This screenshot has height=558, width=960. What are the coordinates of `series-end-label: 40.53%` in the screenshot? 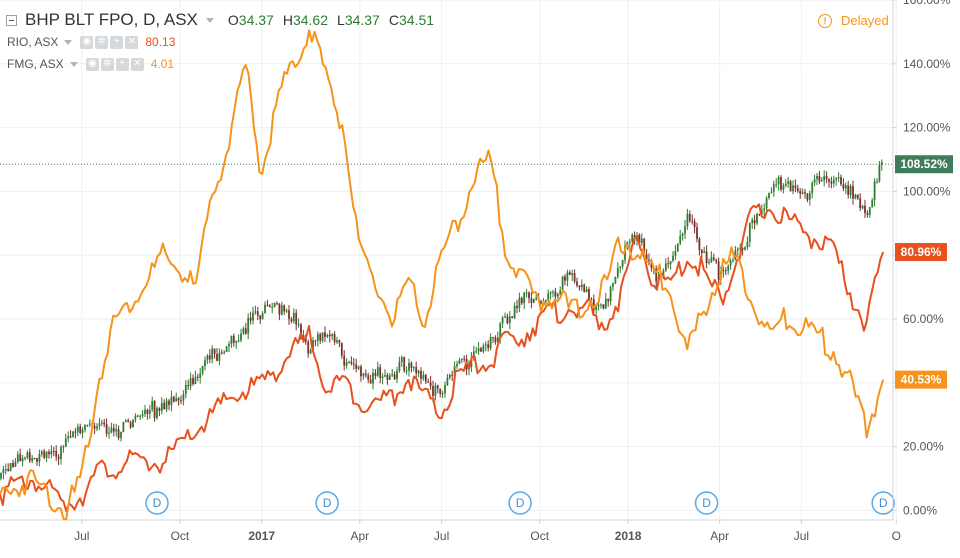 It's located at (921, 380).